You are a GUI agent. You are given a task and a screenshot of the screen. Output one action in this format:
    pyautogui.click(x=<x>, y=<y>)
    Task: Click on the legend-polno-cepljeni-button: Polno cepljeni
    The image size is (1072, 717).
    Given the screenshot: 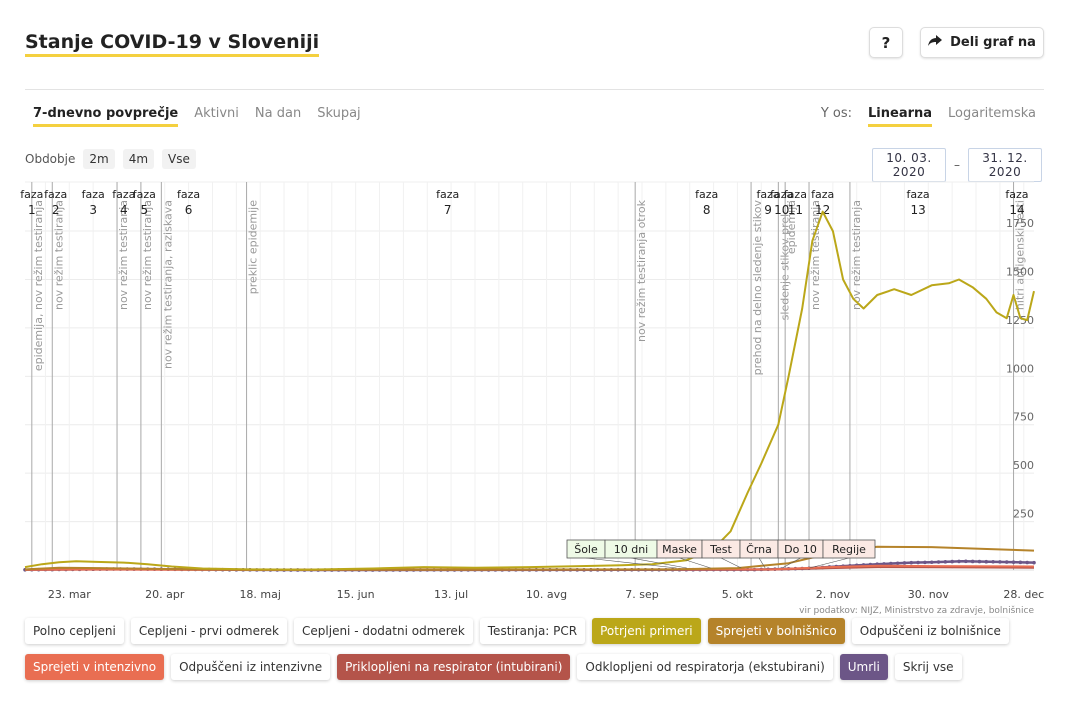 What is the action you would take?
    pyautogui.click(x=74, y=631)
    